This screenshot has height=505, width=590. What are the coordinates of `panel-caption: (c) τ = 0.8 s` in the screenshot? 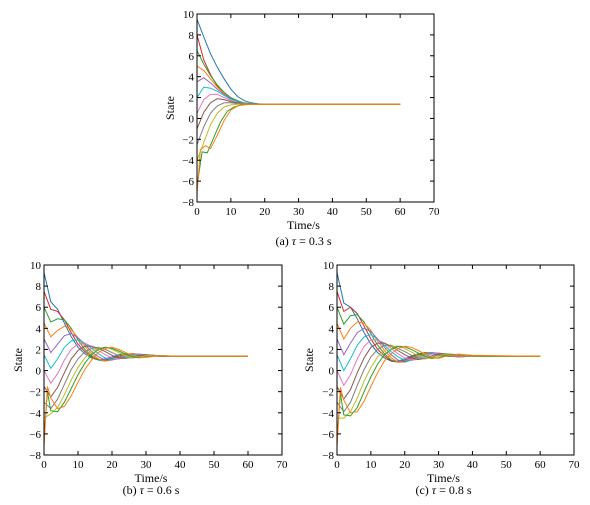 It's located at (443, 490).